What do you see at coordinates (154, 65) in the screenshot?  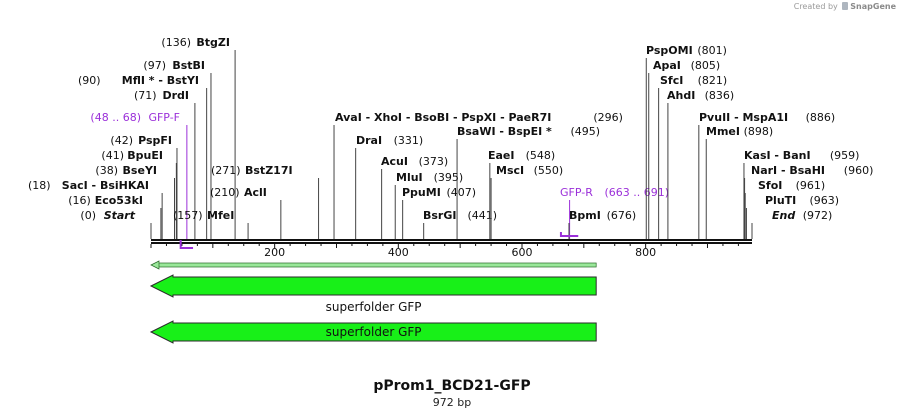 I see `site-position: (97)` at bounding box center [154, 65].